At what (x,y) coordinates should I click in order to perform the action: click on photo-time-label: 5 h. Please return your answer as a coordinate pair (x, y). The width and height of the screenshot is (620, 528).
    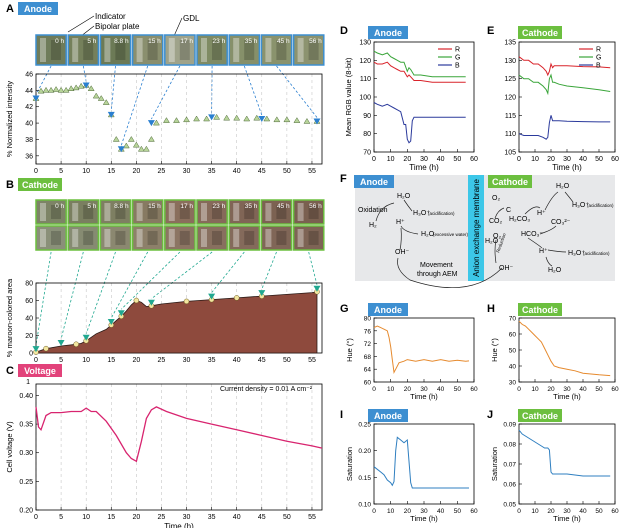
    Looking at the image, I should click on (91, 41).